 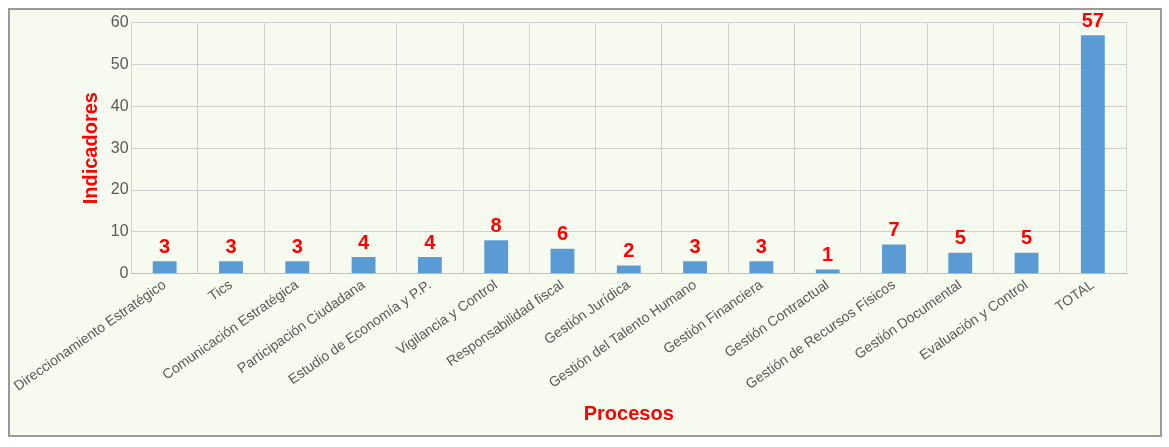 I want to click on y-tick-label: 50, so click(x=119, y=63).